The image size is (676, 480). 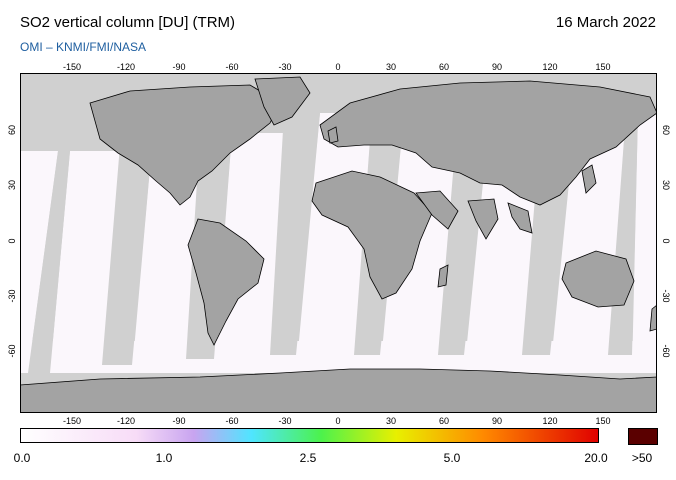 I want to click on colorbar-over-swatch, so click(x=643, y=436).